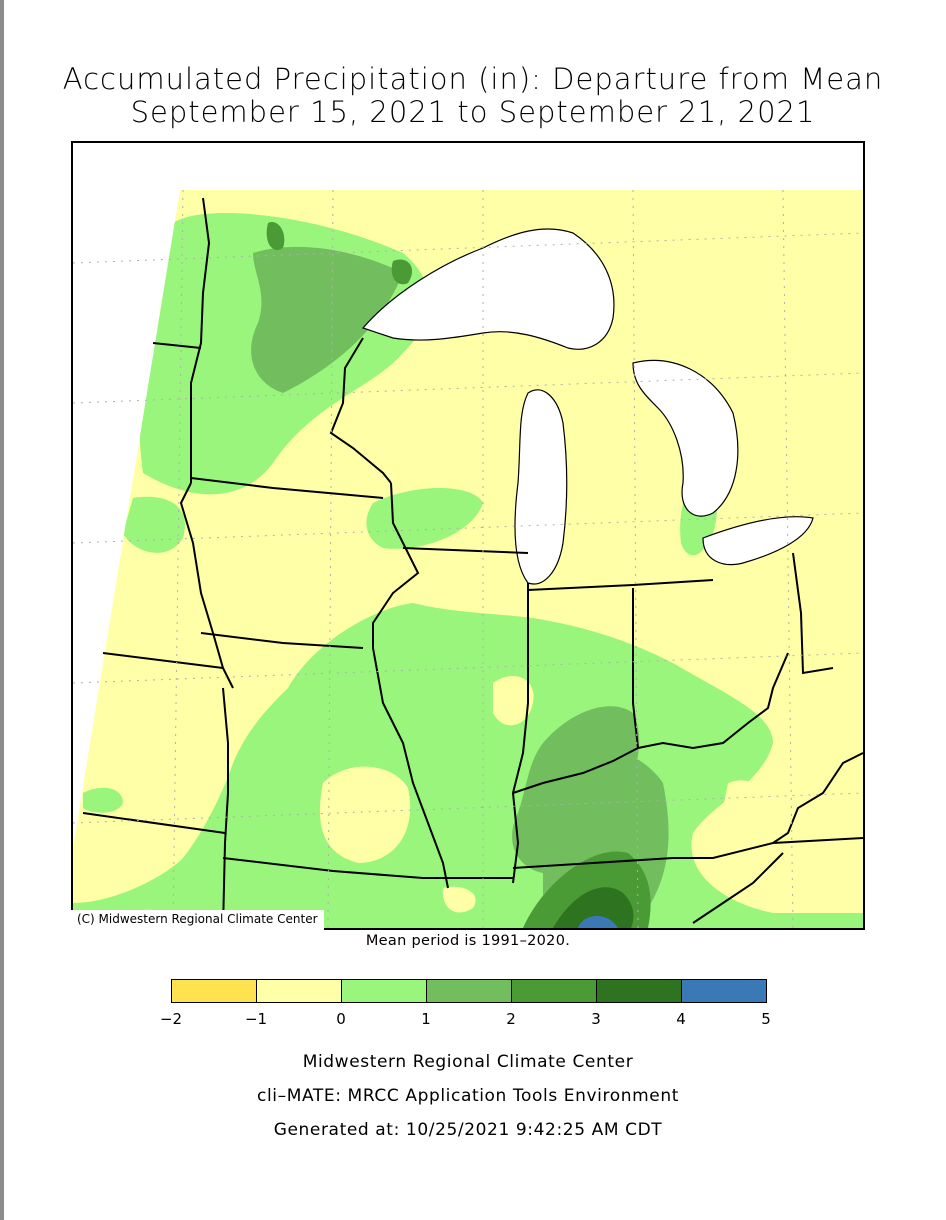 The height and width of the screenshot is (1220, 946). Describe the element at coordinates (214, 991) in the screenshot. I see `legend-swatch-m2-m1` at that location.